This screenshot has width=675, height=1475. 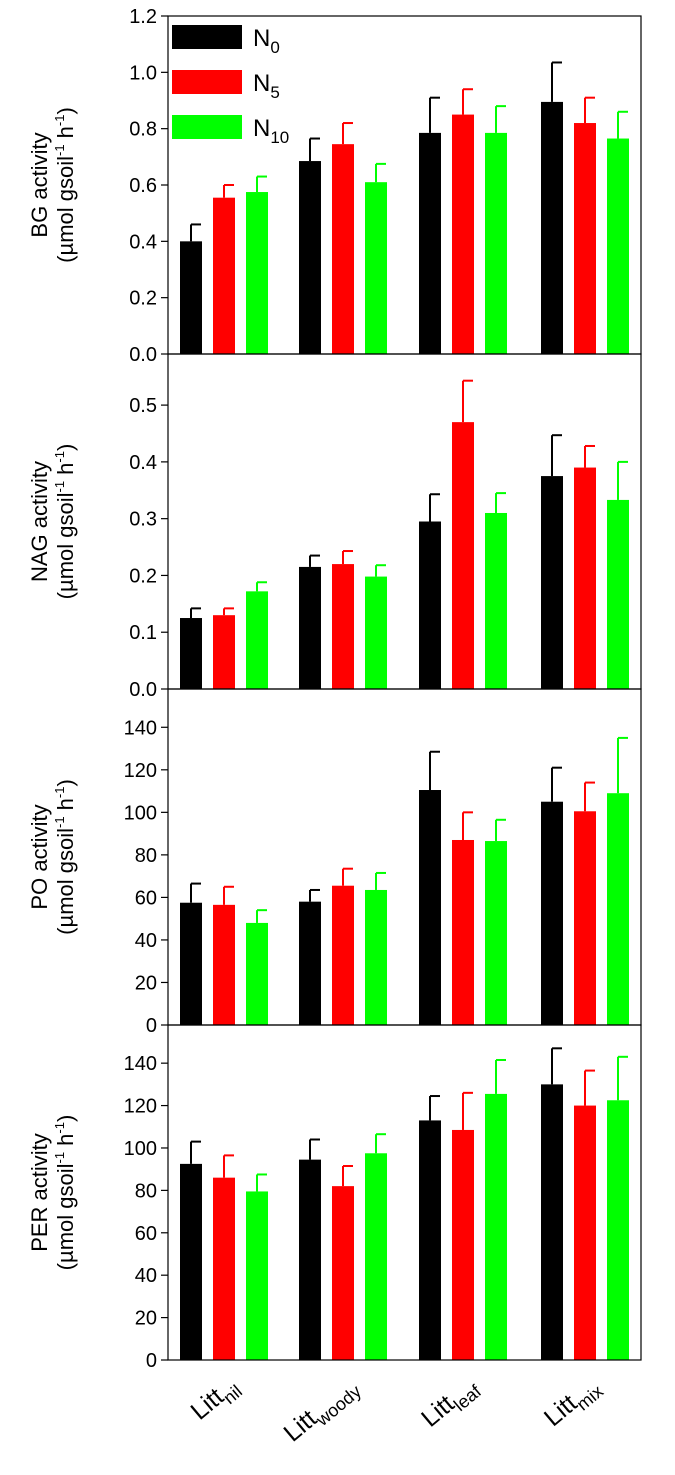 I want to click on legend-label: N0, so click(x=266, y=41).